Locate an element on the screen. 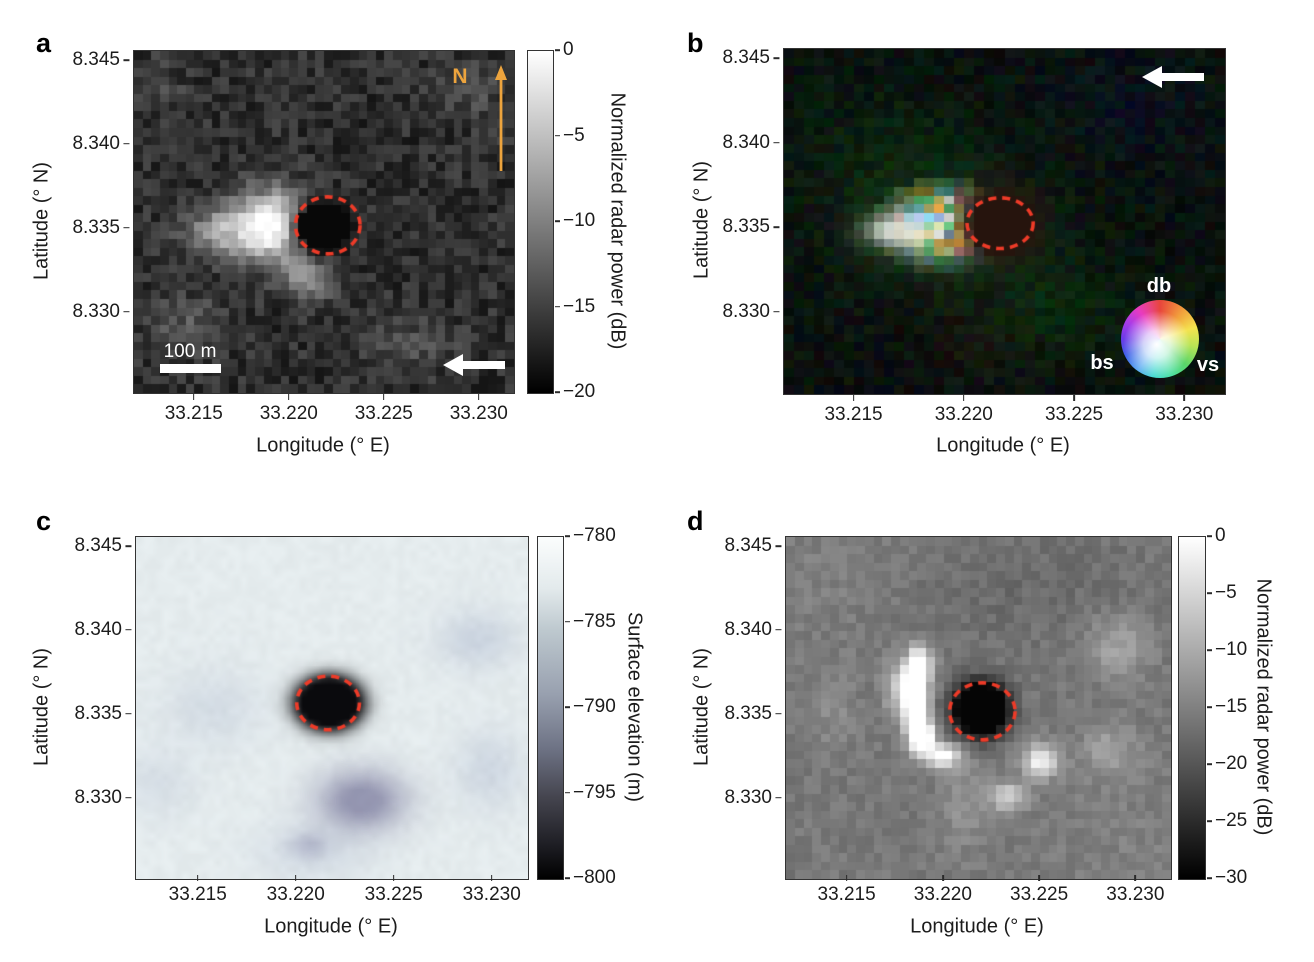 The width and height of the screenshot is (1314, 962). y-axis-label-b: Latitude (° N) is located at coordinates (701, 220).